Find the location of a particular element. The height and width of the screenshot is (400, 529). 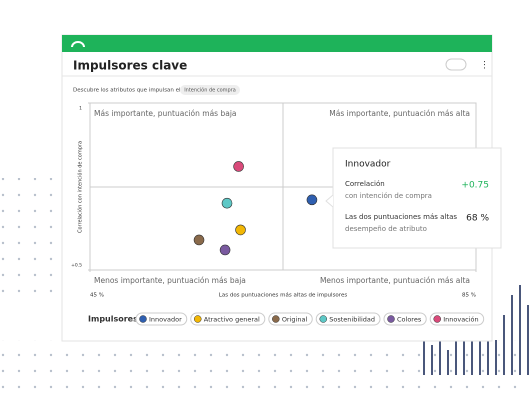

quadrant-label: Más importante, puntuación más alta is located at coordinates (399, 113).